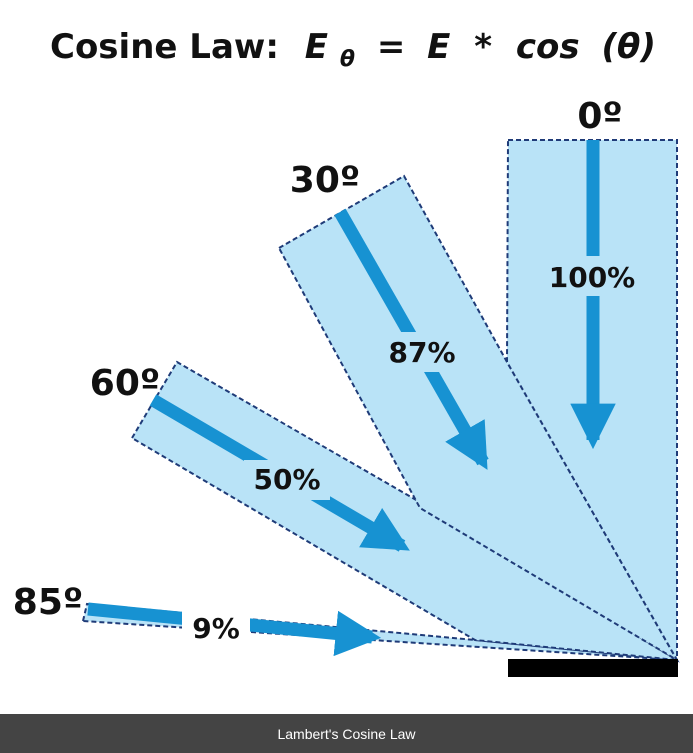 This screenshot has height=753, width=693. Describe the element at coordinates (599, 116) in the screenshot. I see `angle-label-0: 0º` at that location.